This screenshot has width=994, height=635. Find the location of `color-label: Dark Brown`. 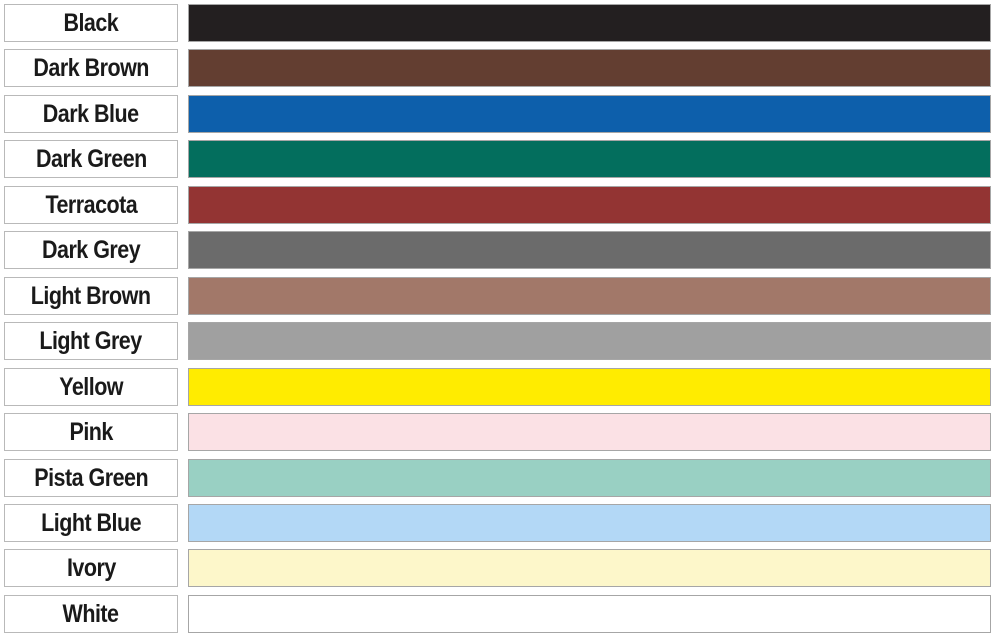

color-label: Dark Brown is located at coordinates (91, 67).